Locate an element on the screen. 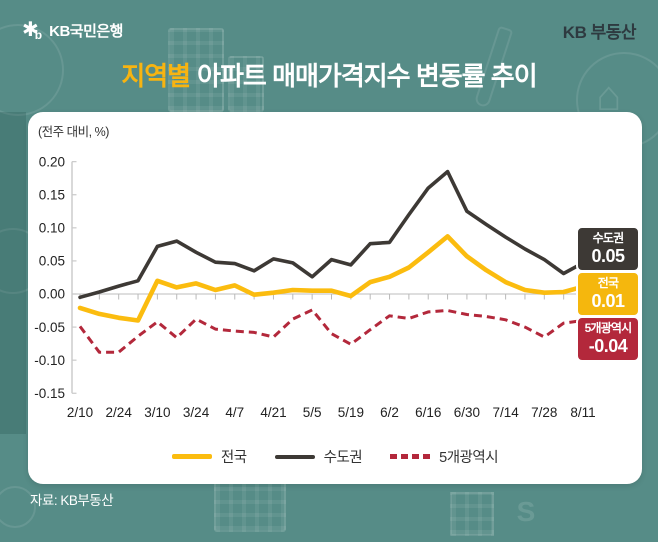 The image size is (658, 542). x-axis-tick-label: 8/11 is located at coordinates (582, 412).